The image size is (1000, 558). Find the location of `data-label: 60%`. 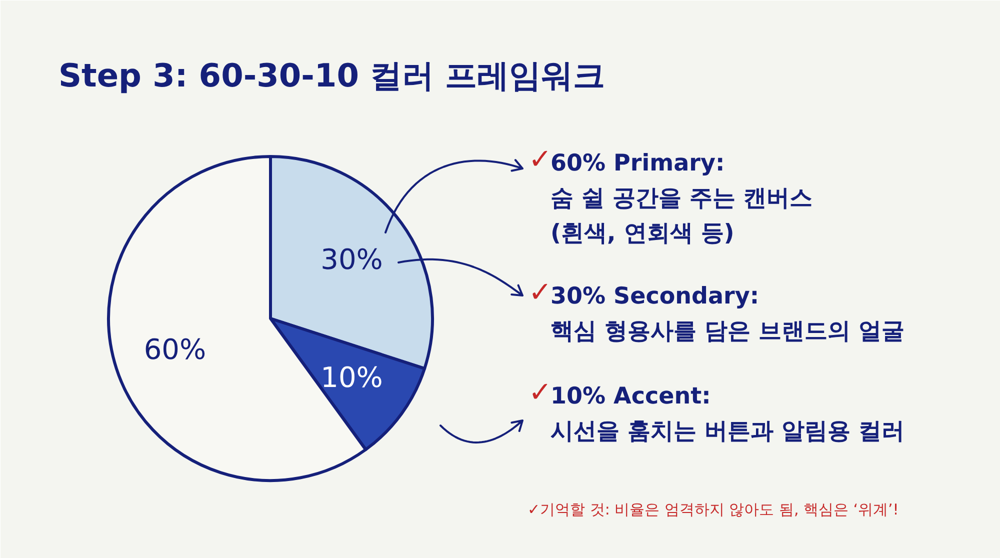

data-label: 60% is located at coordinates (175, 349).